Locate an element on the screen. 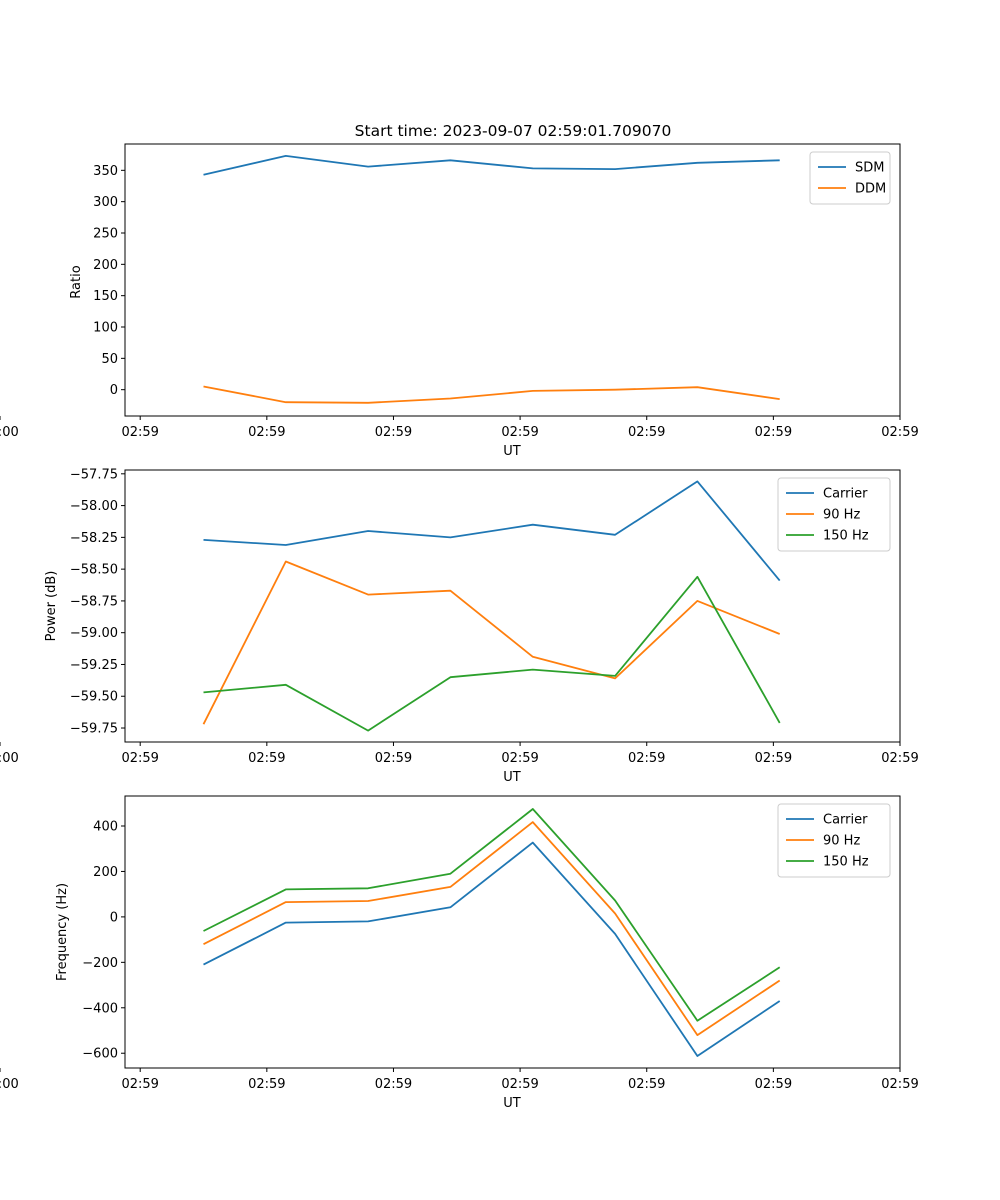 The image size is (1000, 1200). y-axis: −600 −400 −200 0 200 400 is located at coordinates (103, 940).